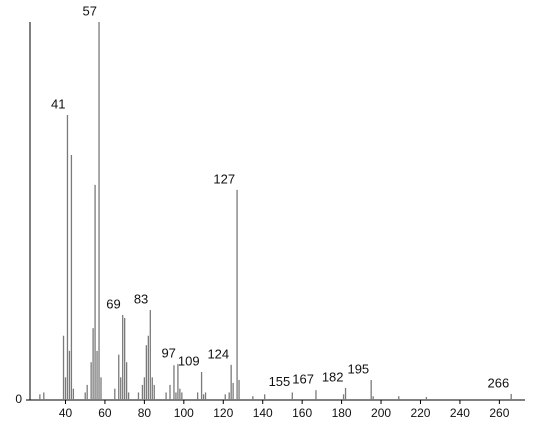  I want to click on x-tick-label: 40, so click(66, 413).